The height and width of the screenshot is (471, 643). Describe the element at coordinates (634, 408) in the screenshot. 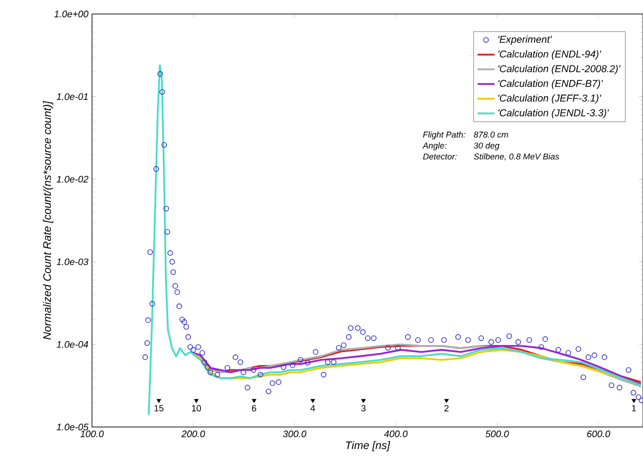

I see `annotation: 1` at that location.